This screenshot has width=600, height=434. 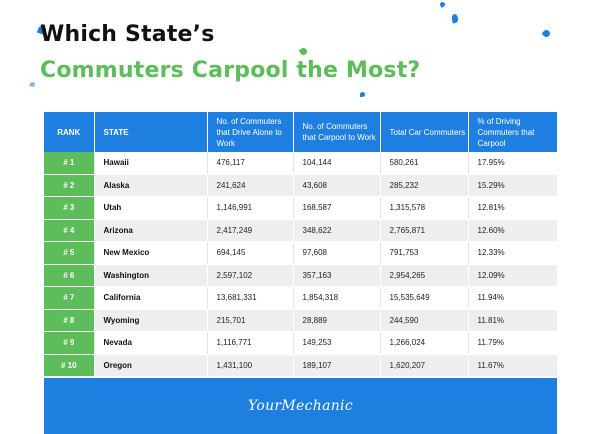 What do you see at coordinates (423, 343) in the screenshot?
I see `total-cell: 1,266,024` at bounding box center [423, 343].